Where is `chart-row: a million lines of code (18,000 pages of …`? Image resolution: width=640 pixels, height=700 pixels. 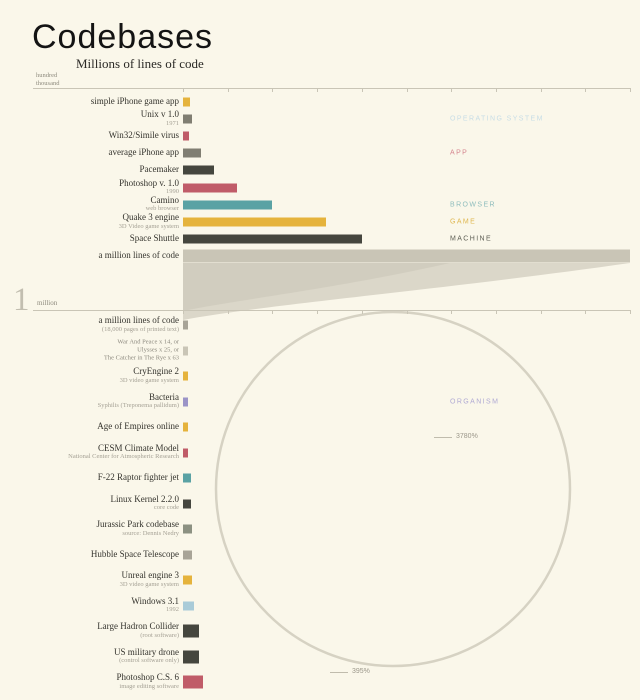 chart-row: a million lines of code (18,000 pages of … is located at coordinates (320, 325).